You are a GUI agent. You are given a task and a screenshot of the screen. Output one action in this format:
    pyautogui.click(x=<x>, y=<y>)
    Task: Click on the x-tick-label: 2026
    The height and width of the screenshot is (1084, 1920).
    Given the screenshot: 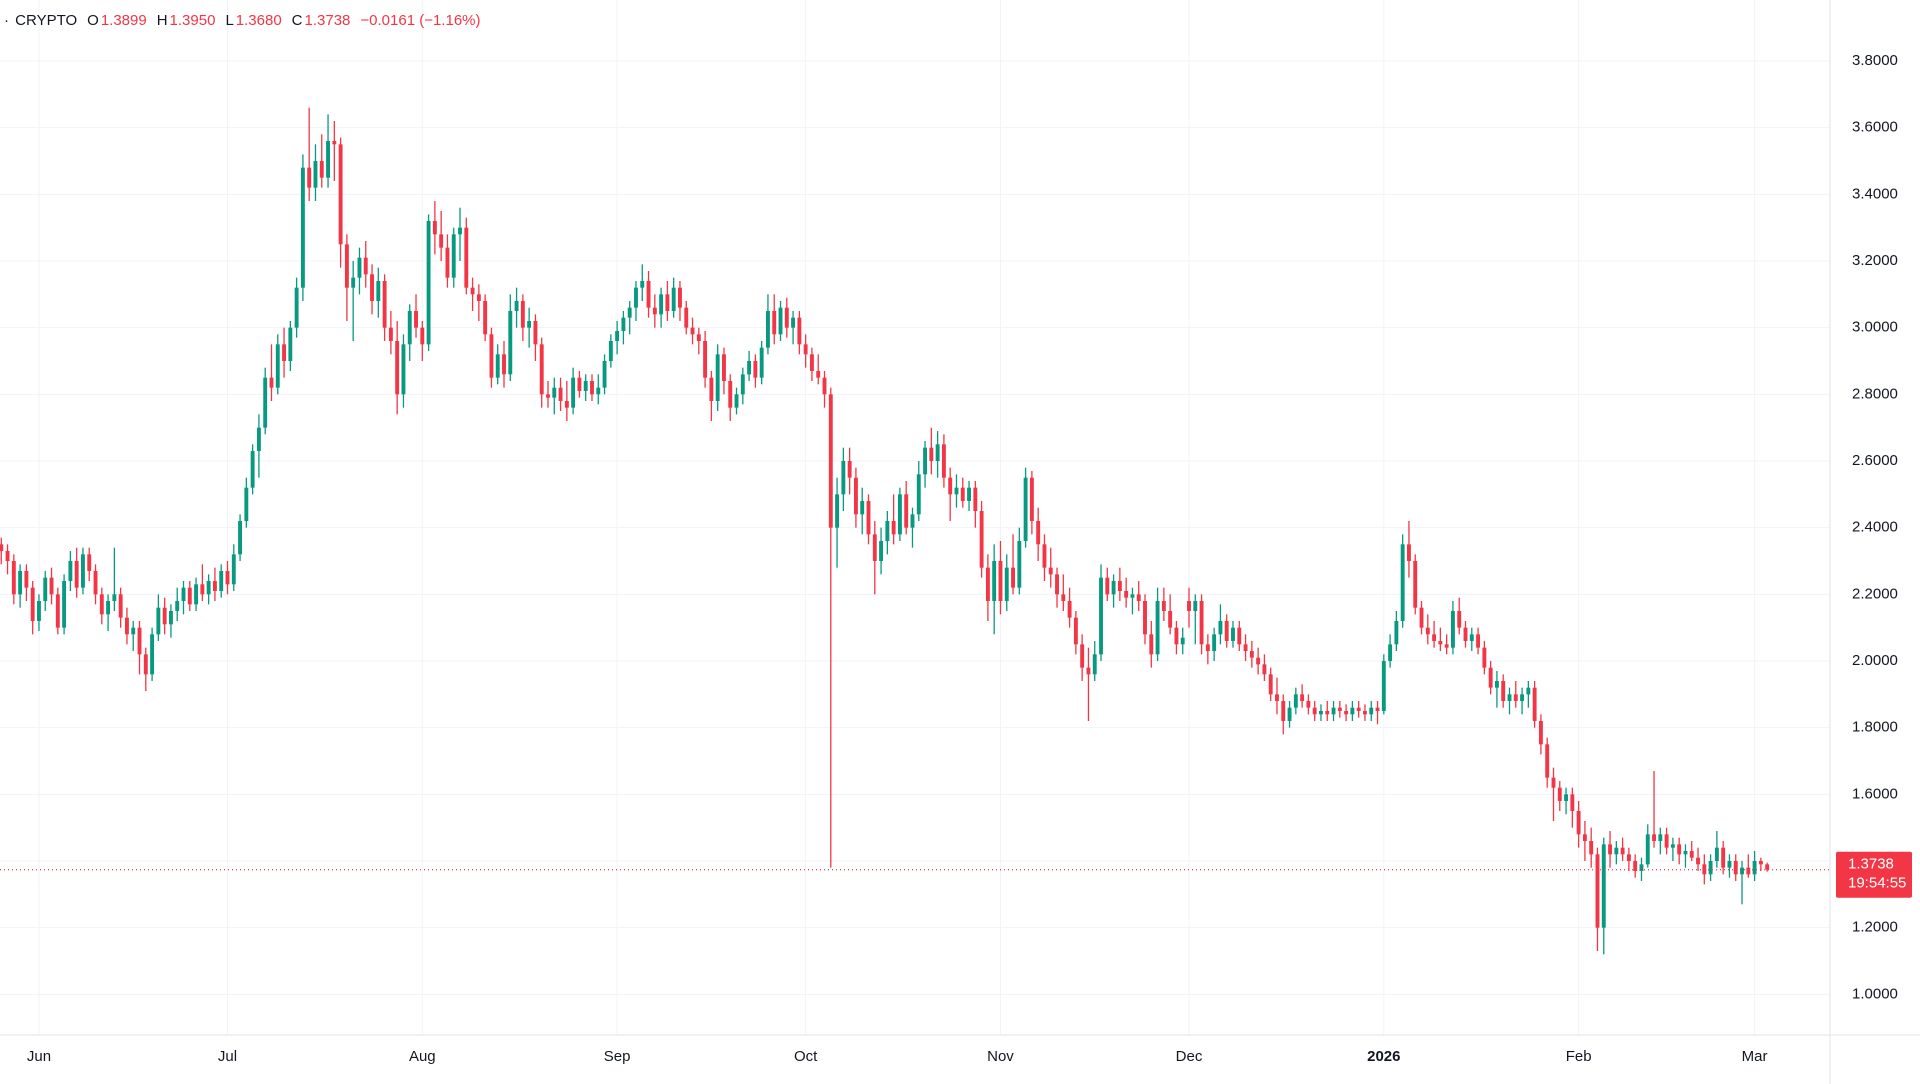 What is the action you would take?
    pyautogui.click(x=1383, y=1056)
    